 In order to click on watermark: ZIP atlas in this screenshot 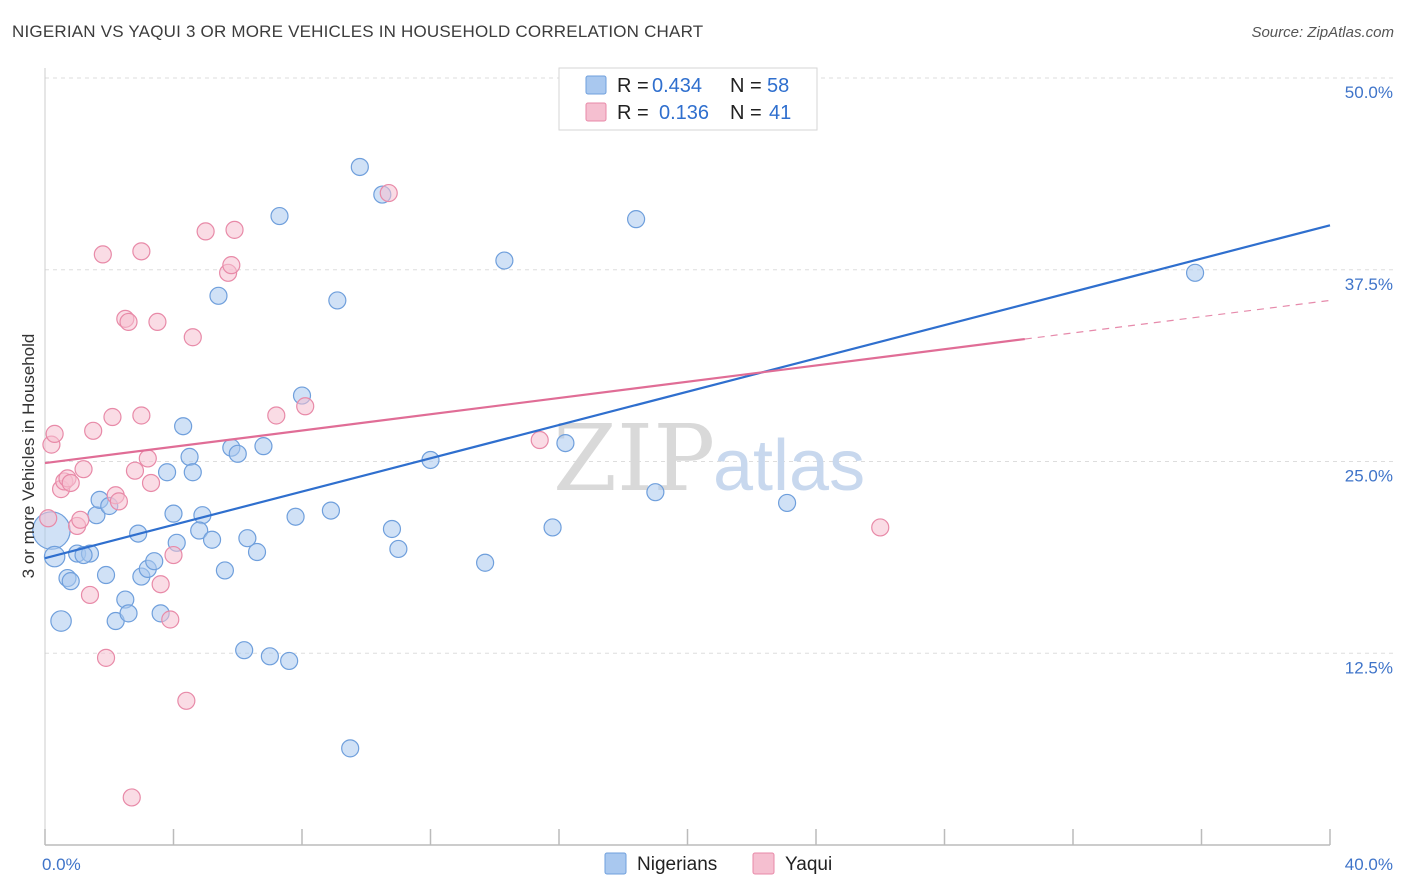, I will do `click(709, 458)`.